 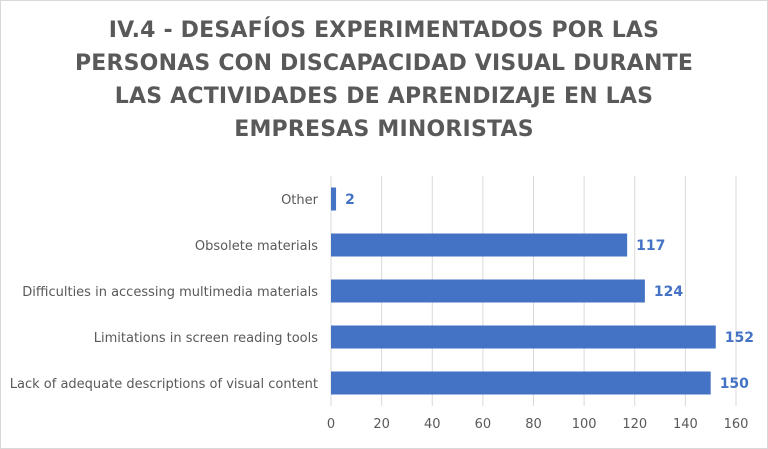 I want to click on x-tick-label: 20, so click(x=381, y=424).